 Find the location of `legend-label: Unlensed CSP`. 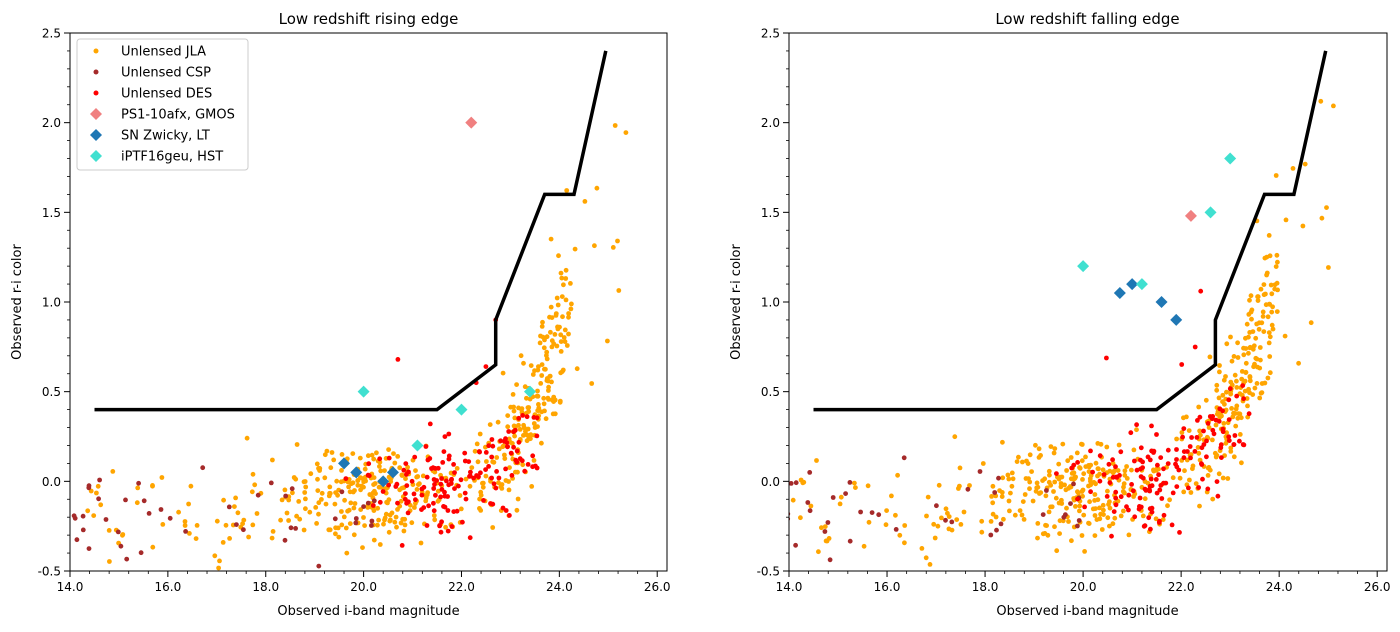

legend-label: Unlensed CSP is located at coordinates (166, 73).